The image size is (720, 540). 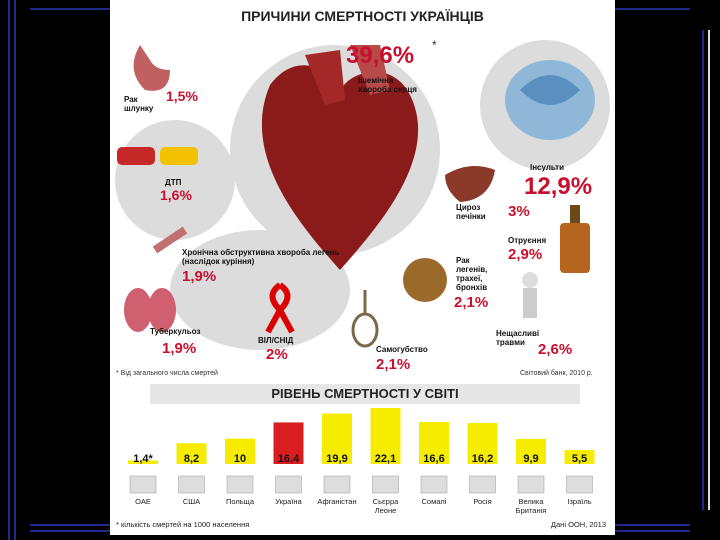 I want to click on cirrhosis-pct: 3%, so click(x=519, y=211).